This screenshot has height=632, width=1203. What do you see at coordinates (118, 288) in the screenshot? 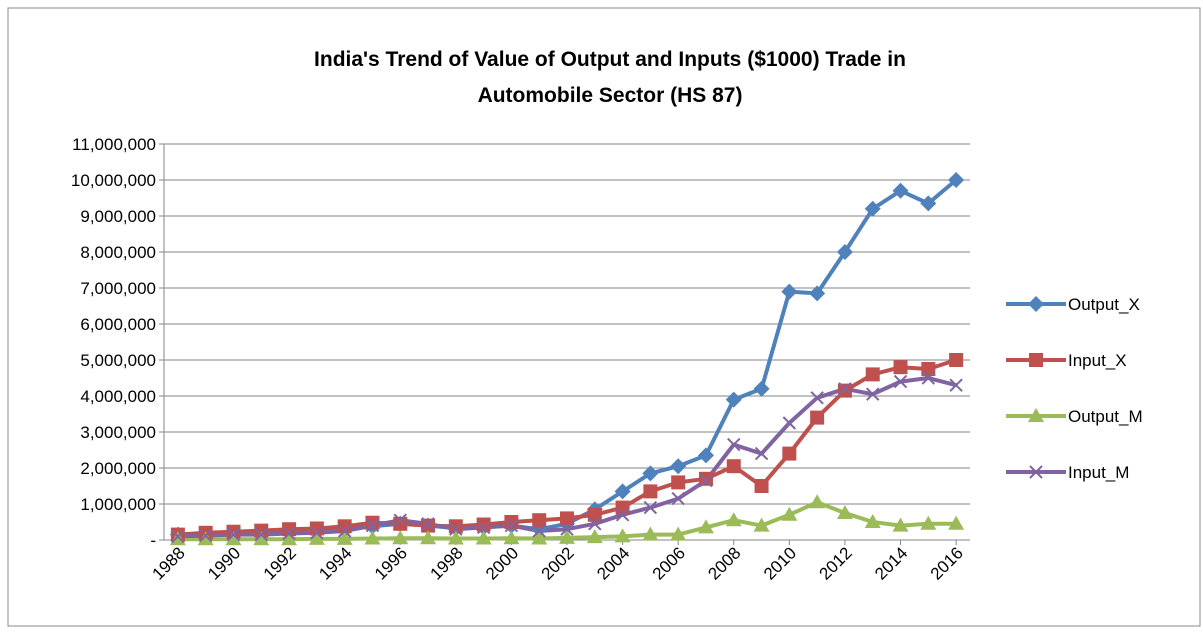
I see `y-tick-label: 7,000,000` at bounding box center [118, 288].